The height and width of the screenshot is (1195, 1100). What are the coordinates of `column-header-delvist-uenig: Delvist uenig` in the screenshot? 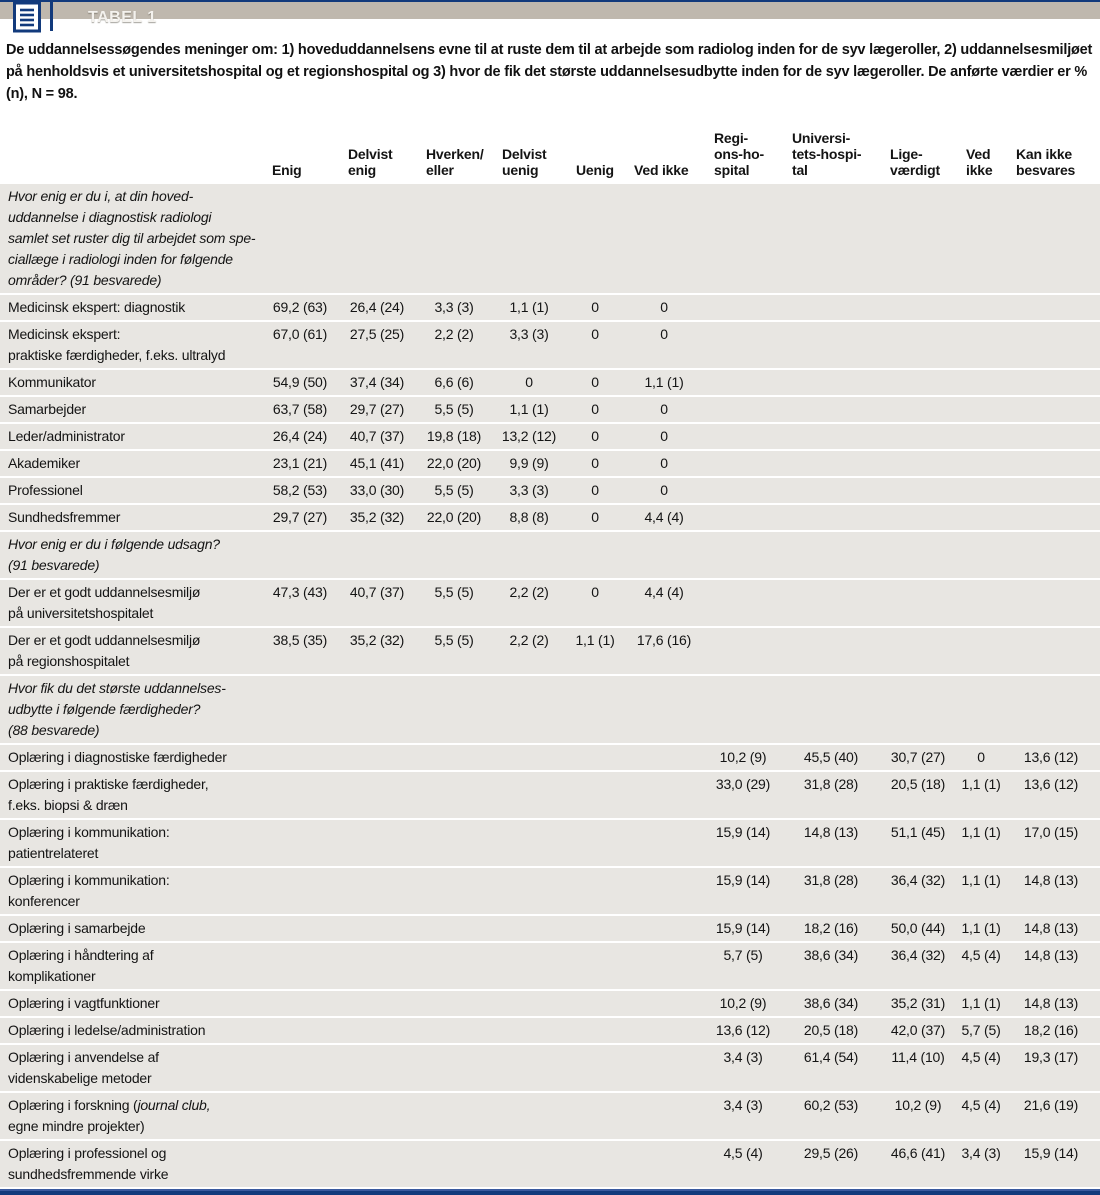 It's located at (524, 162).